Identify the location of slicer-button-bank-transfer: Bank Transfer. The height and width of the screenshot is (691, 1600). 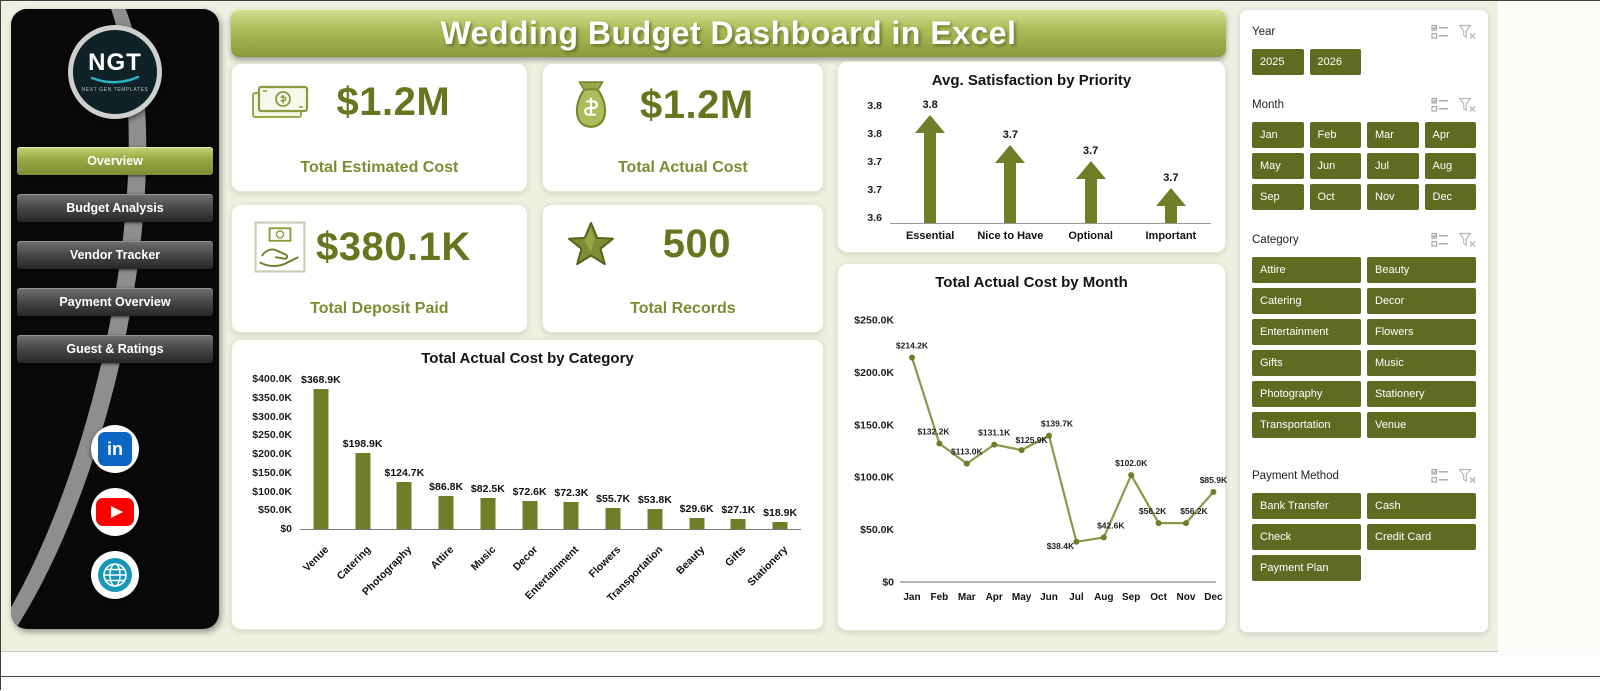
(1306, 506).